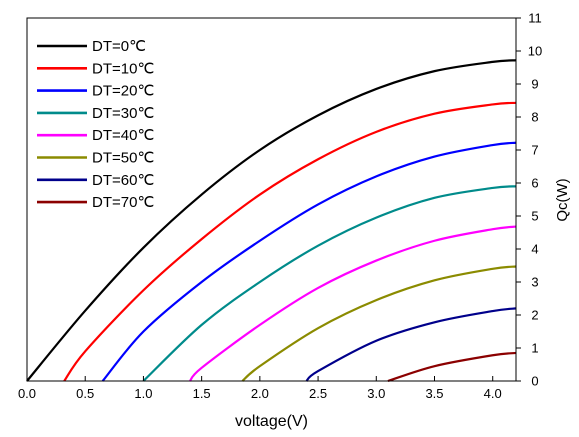 The width and height of the screenshot is (579, 437). I want to click on legend-label: DT=50℃, so click(123, 158).